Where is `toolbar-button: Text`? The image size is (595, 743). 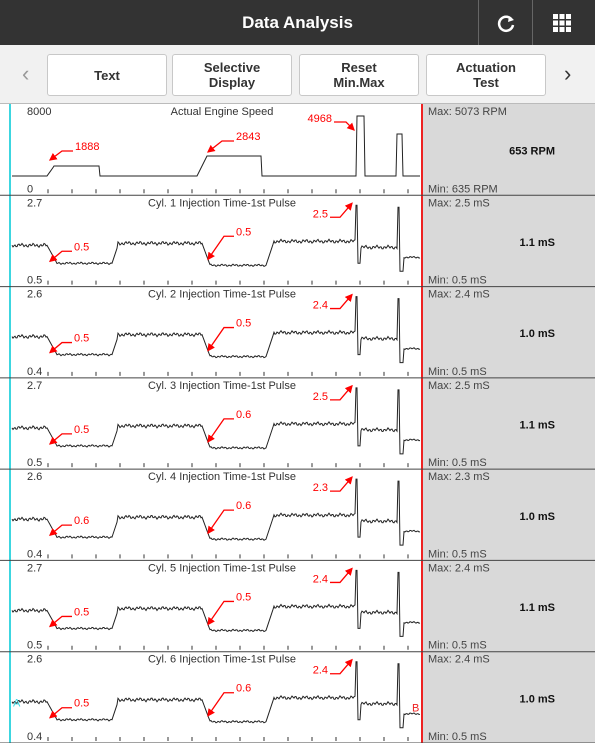
toolbar-button: Text is located at coordinates (107, 75).